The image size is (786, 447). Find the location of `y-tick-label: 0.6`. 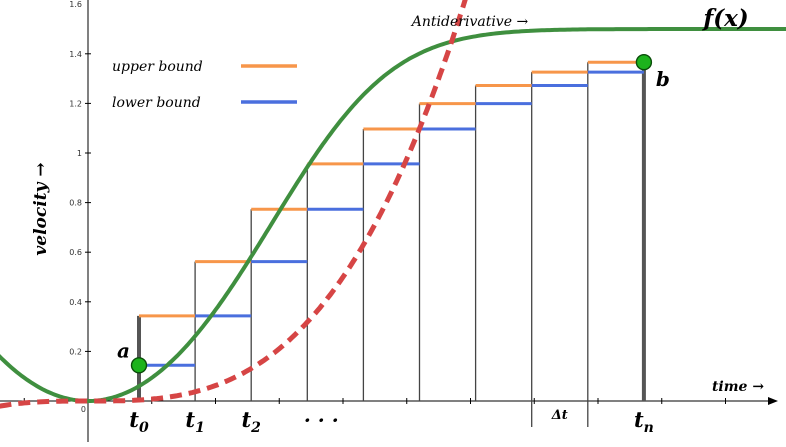

y-tick-label: 0.6 is located at coordinates (75, 252).